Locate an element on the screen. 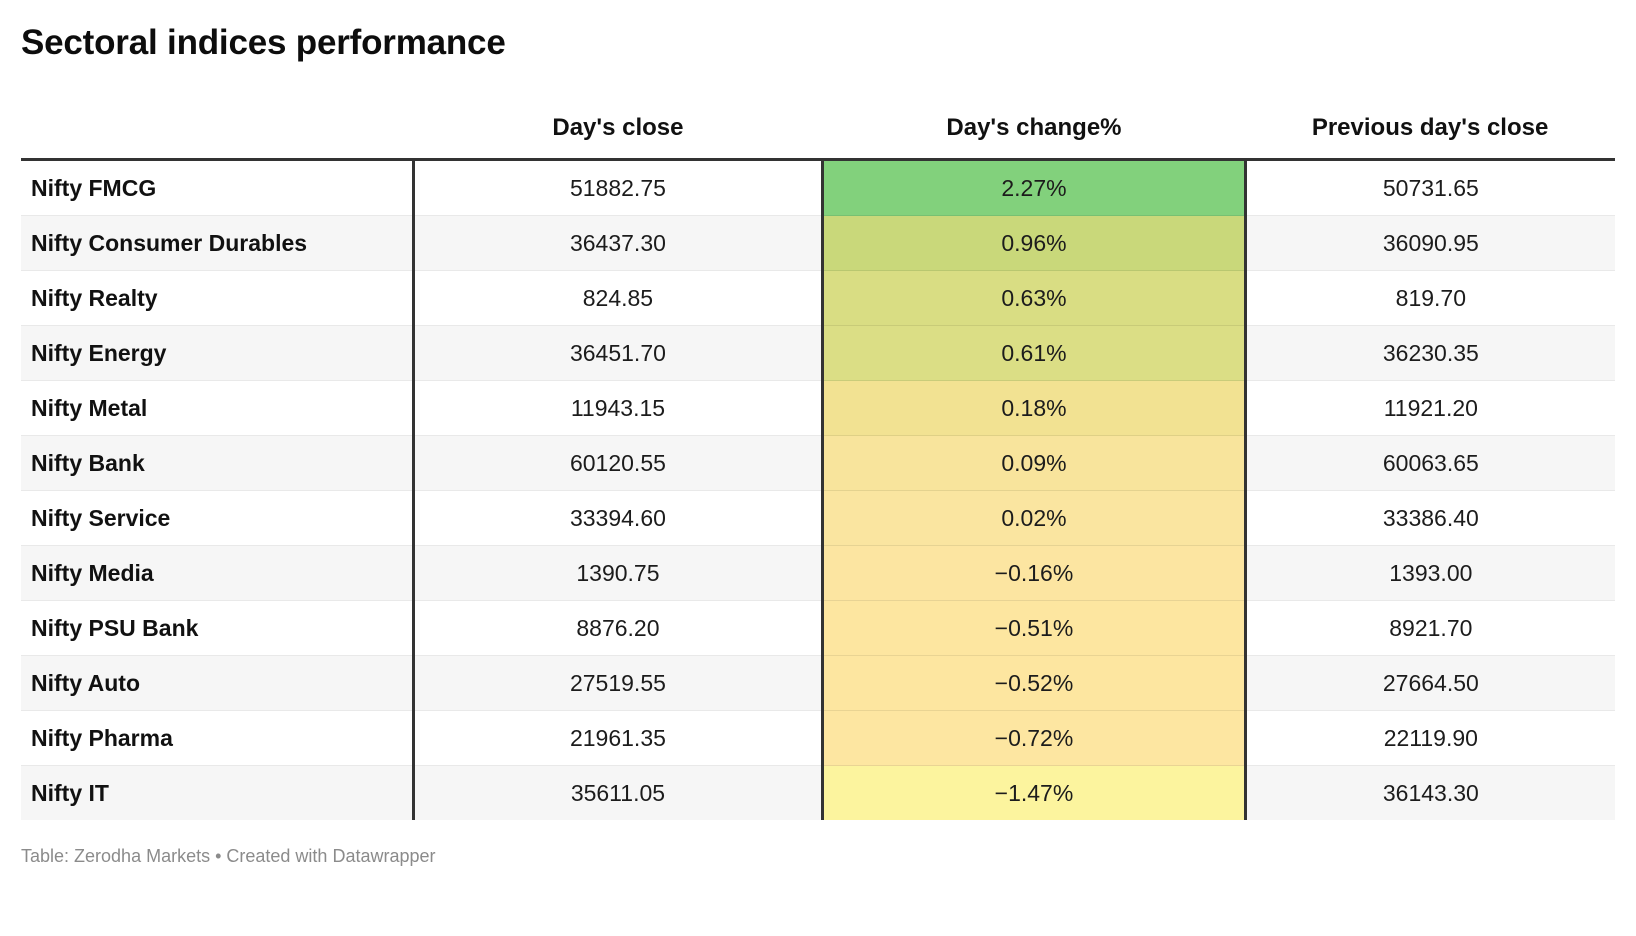  days-close-cell: 36437.30 is located at coordinates (618, 243).